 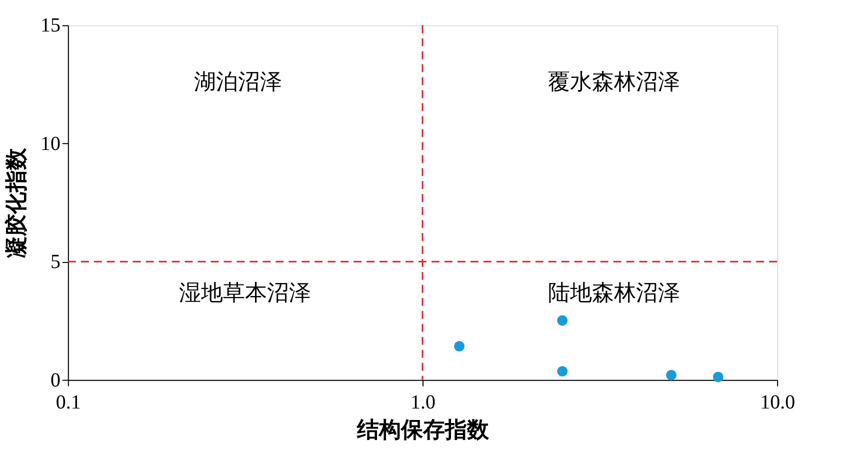 I want to click on annotation: 湿地草本沼泽, so click(x=245, y=292).